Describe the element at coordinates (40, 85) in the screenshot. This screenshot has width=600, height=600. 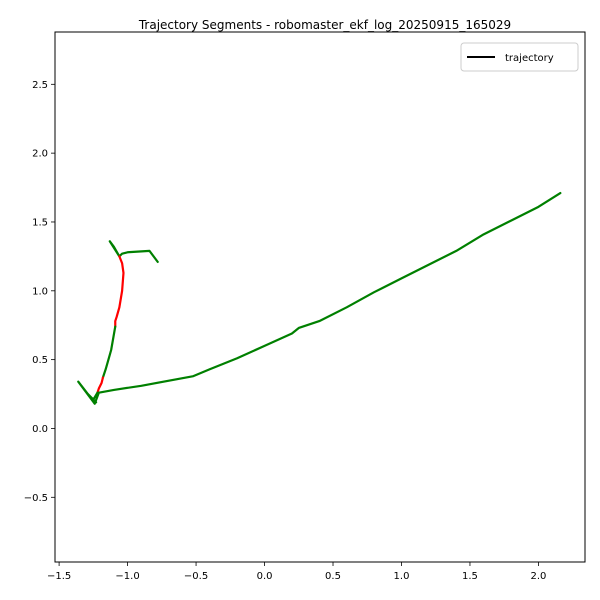
I see `y-tick-label: 2.5` at that location.